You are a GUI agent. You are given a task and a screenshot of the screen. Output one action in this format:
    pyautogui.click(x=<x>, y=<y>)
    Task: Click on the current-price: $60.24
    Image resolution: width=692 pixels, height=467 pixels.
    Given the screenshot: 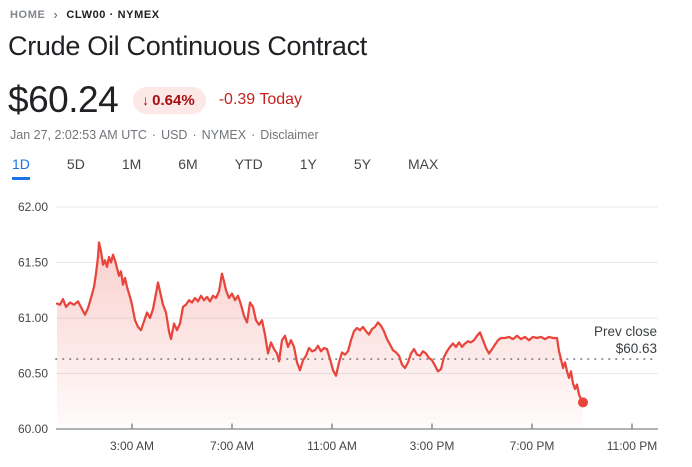 What is the action you would take?
    pyautogui.click(x=63, y=99)
    